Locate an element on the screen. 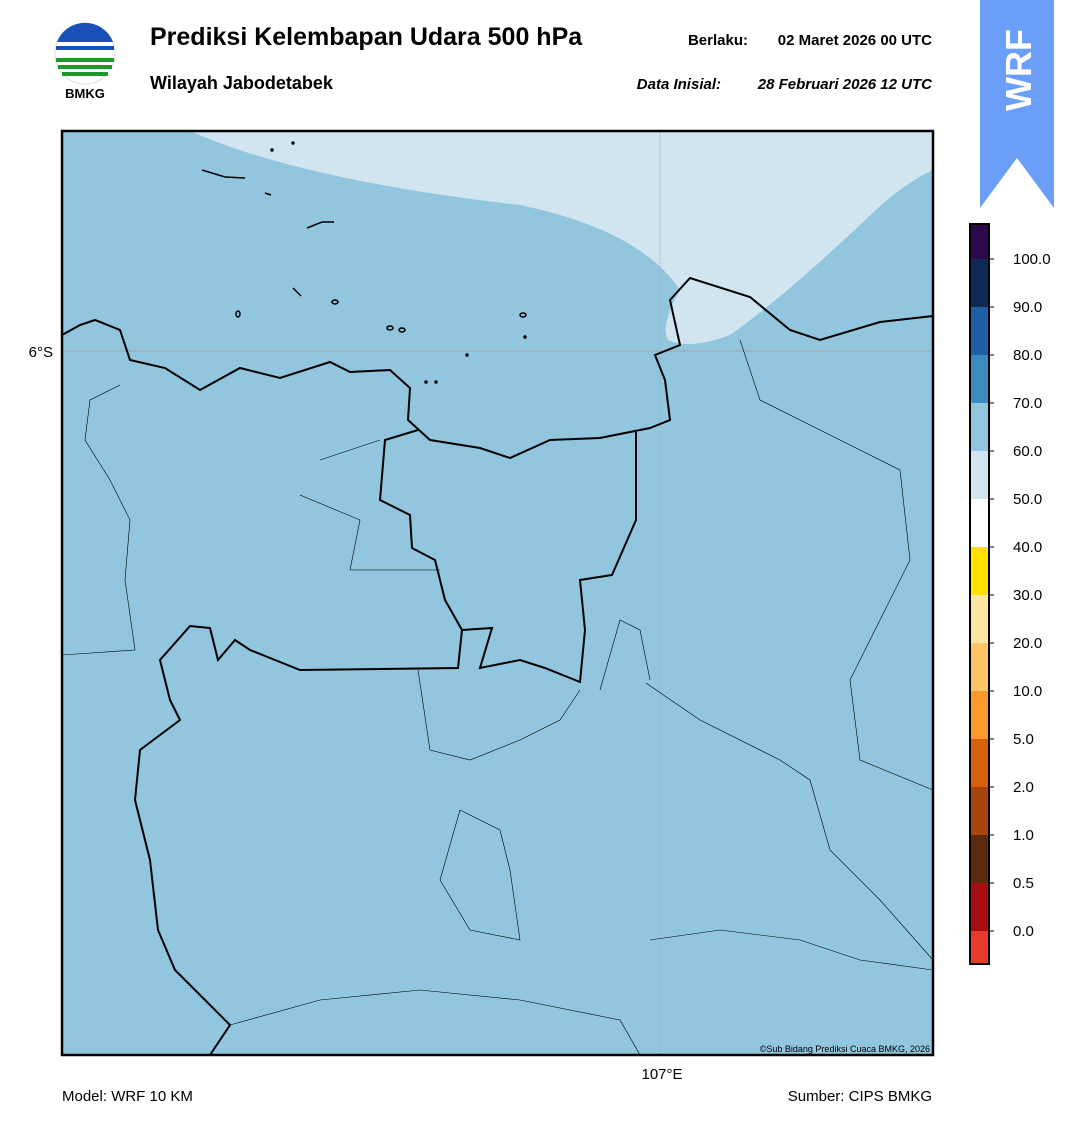  init-label: Data Inisial: is located at coordinates (679, 84).